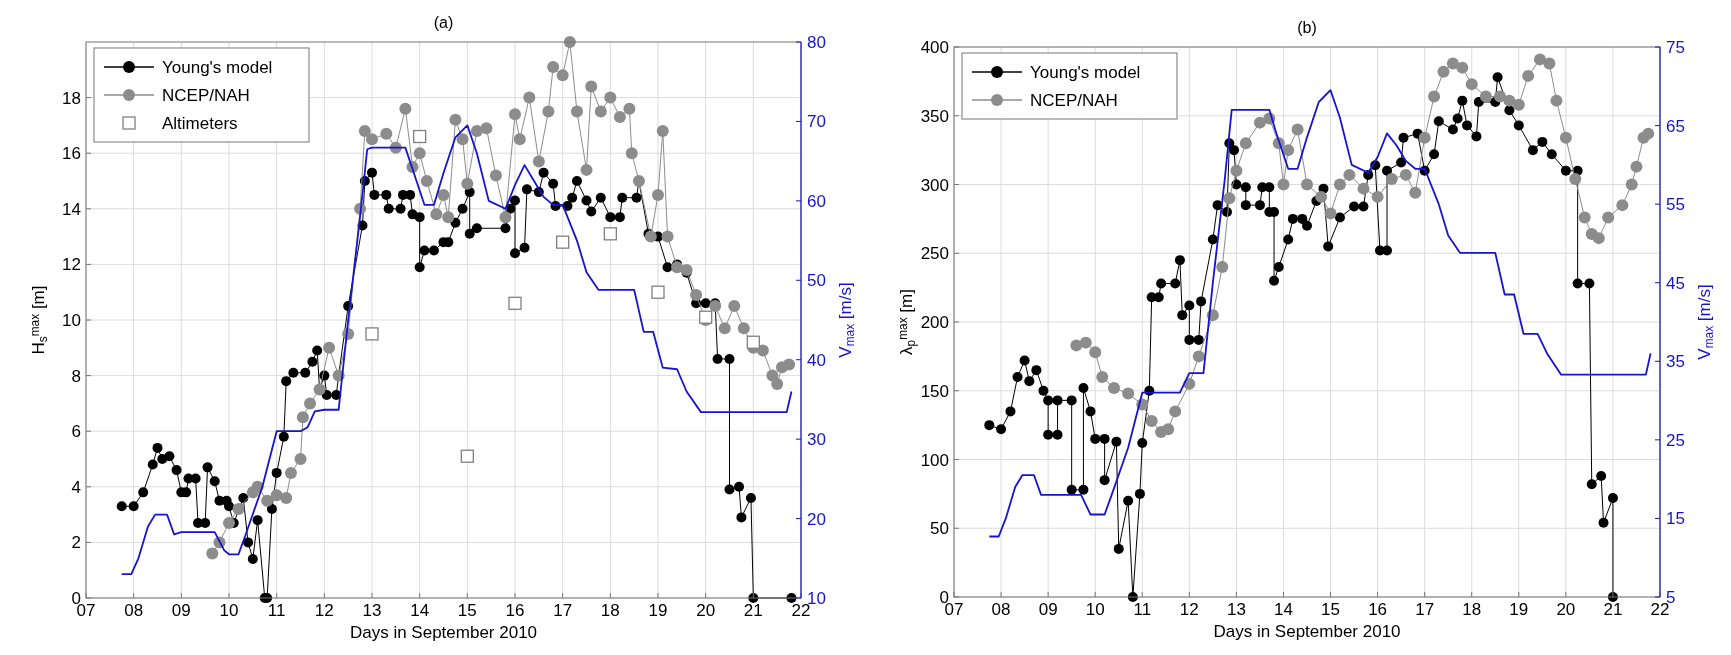  What do you see at coordinates (1675, 440) in the screenshot?
I see `y2-tick-label: 25` at bounding box center [1675, 440].